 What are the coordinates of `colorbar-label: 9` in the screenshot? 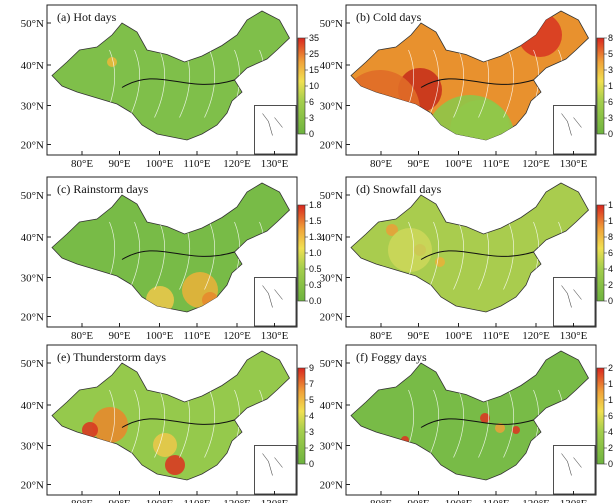 It's located at (311, 368).